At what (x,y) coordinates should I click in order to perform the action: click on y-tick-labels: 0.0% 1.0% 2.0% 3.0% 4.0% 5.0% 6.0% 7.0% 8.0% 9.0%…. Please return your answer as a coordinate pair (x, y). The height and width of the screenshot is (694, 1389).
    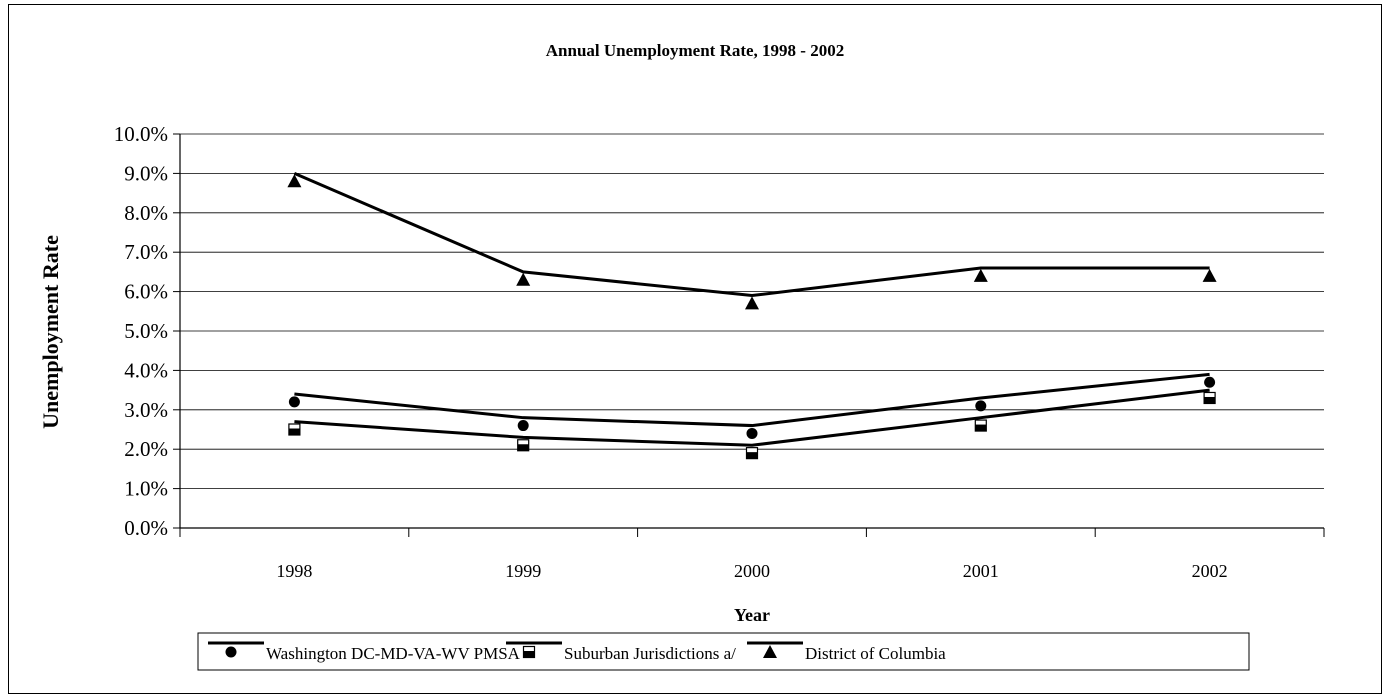
    Looking at the image, I should click on (141, 331).